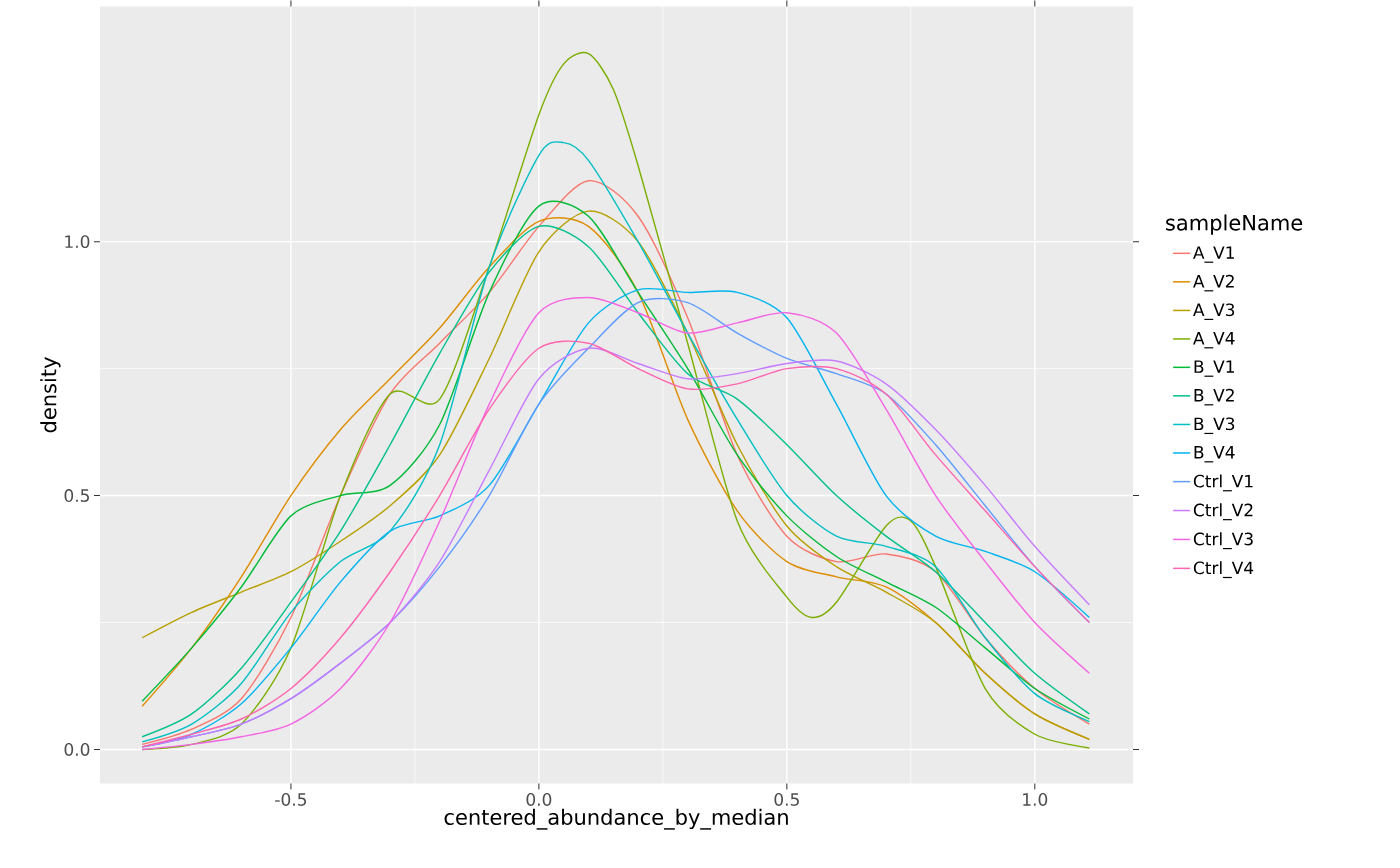  What do you see at coordinates (1213, 255) in the screenshot?
I see `legend-label: A_V1` at bounding box center [1213, 255].